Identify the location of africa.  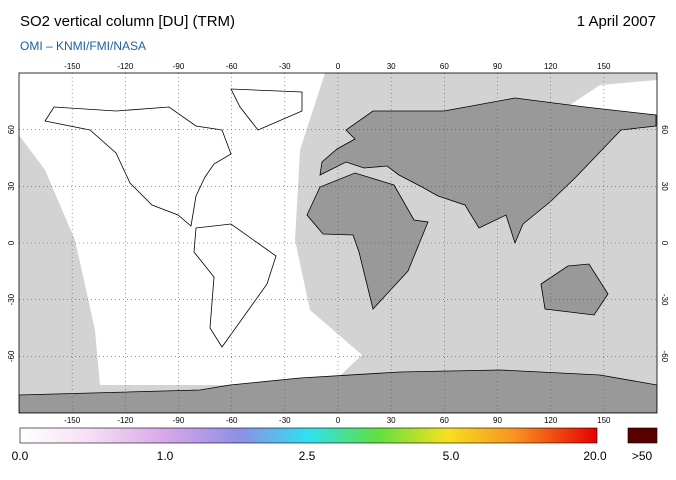
(367, 241).